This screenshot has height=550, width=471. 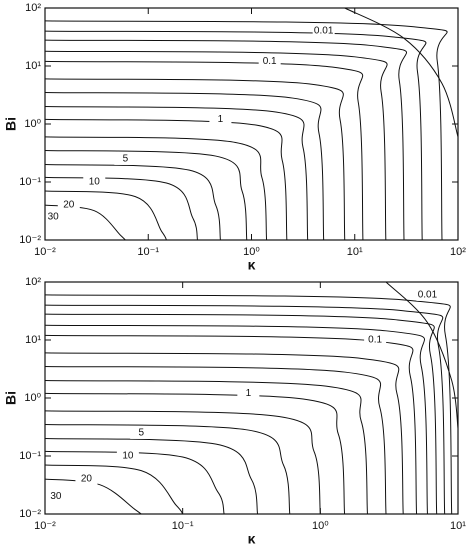 What do you see at coordinates (458, 252) in the screenshot?
I see `x-tick-label: 10²` at bounding box center [458, 252].